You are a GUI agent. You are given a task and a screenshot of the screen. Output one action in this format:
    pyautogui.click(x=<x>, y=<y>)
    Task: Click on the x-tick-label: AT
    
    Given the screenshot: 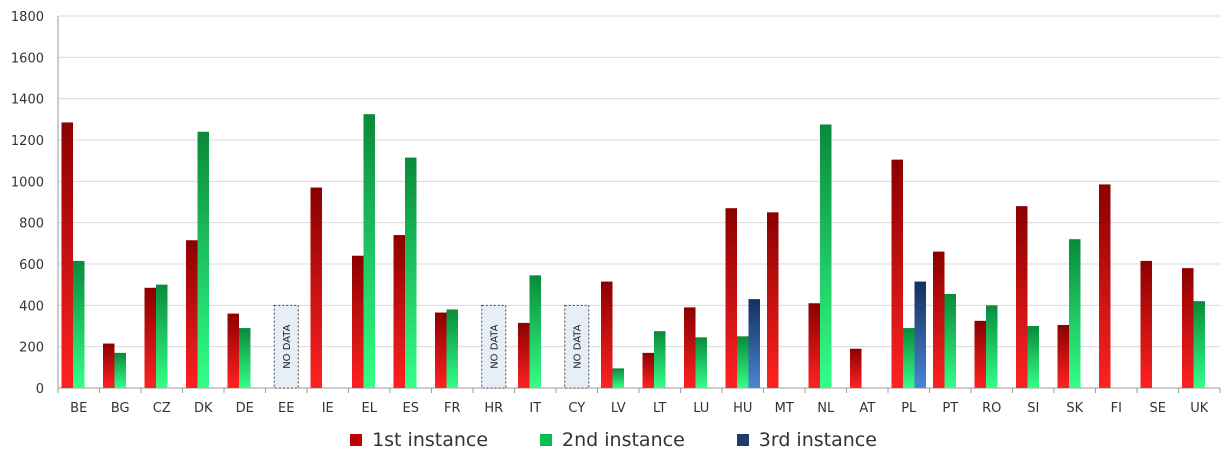 What is the action you would take?
    pyautogui.click(x=867, y=408)
    